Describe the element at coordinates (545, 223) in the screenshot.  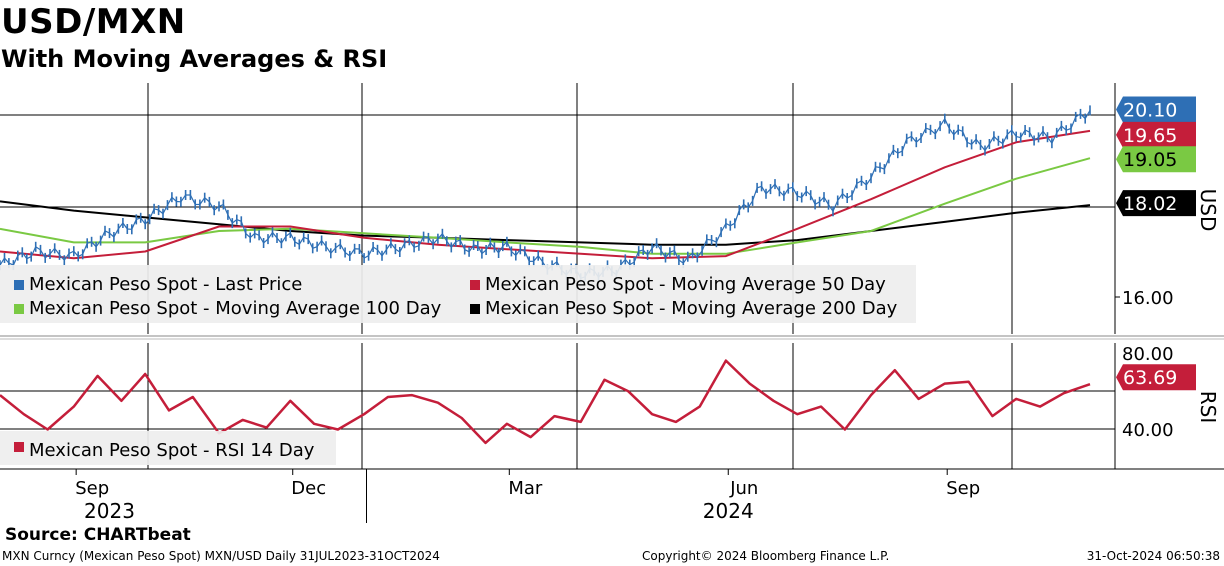
I see `series-line-ma200` at that location.